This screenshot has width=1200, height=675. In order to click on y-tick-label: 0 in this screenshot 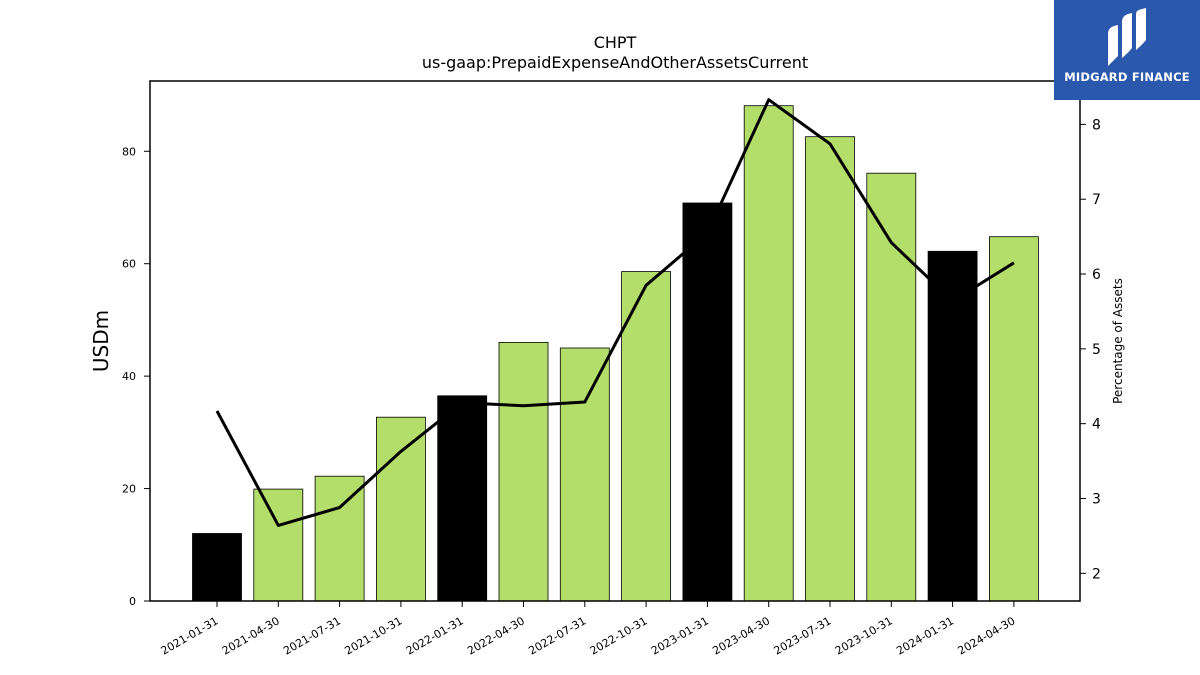, I will do `click(132, 601)`.